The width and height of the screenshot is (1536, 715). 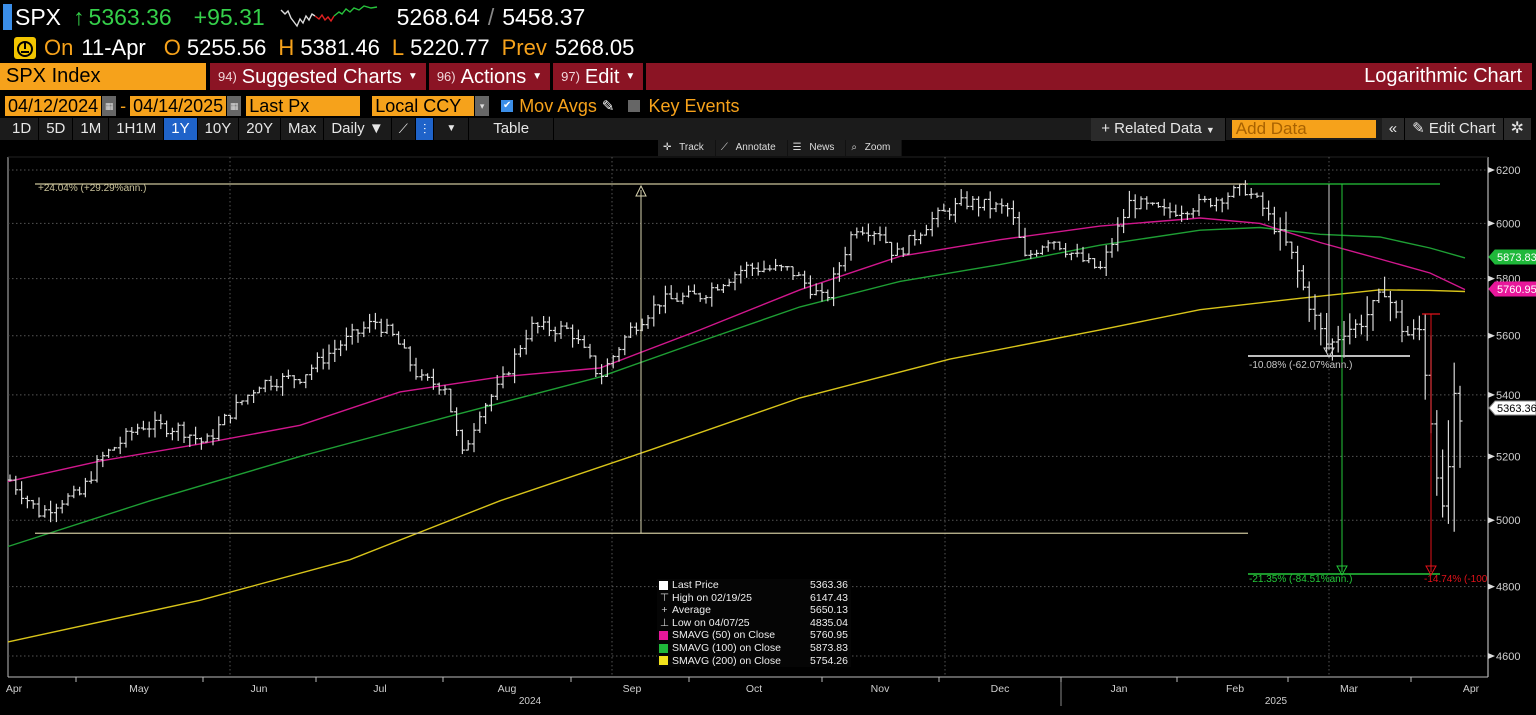 What do you see at coordinates (726, 660) in the screenshot?
I see `legend-label: SMAVG (200) on Close` at bounding box center [726, 660].